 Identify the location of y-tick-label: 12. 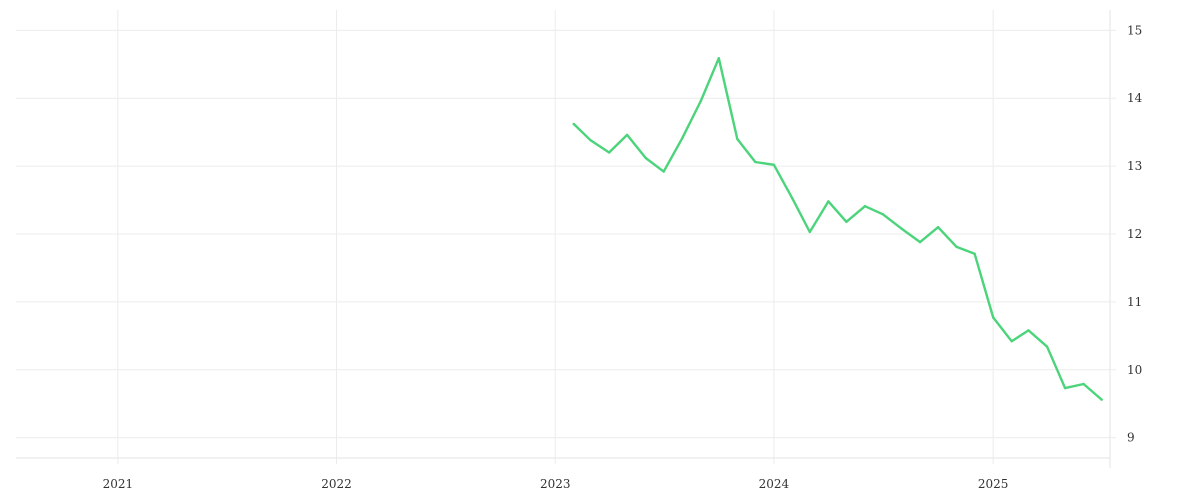
(1134, 234).